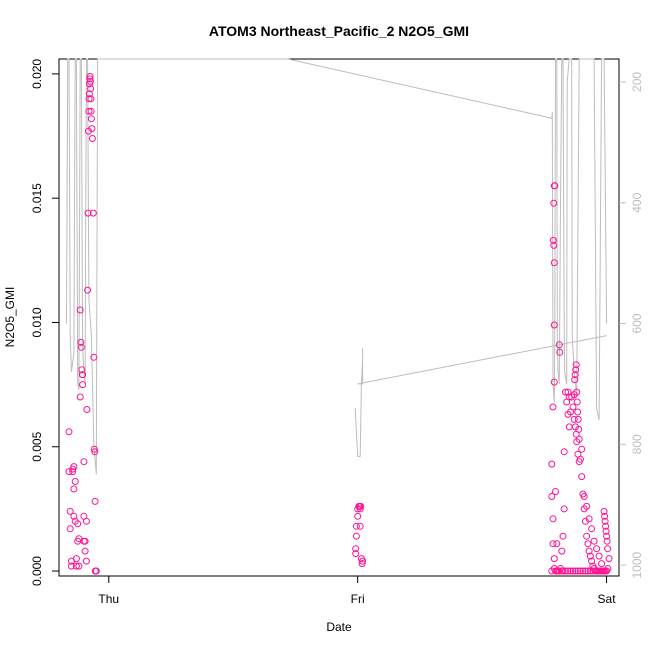 This screenshot has height=650, width=650. What do you see at coordinates (637, 323) in the screenshot?
I see `y2-tick-label: 600` at bounding box center [637, 323].